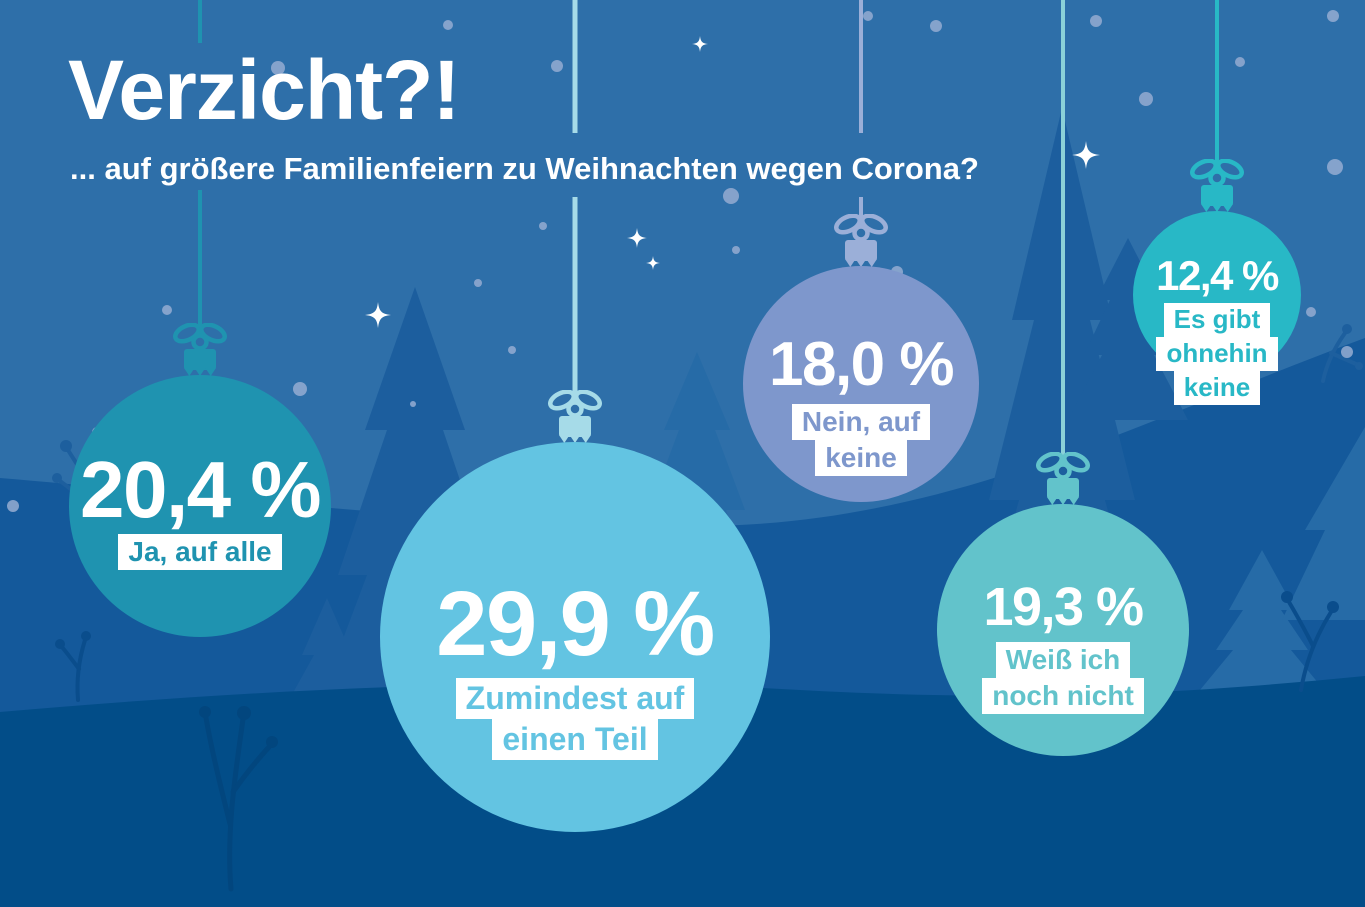 This screenshot has height=907, width=1365. What do you see at coordinates (264, 90) in the screenshot?
I see `page-title: Verzicht?!` at bounding box center [264, 90].